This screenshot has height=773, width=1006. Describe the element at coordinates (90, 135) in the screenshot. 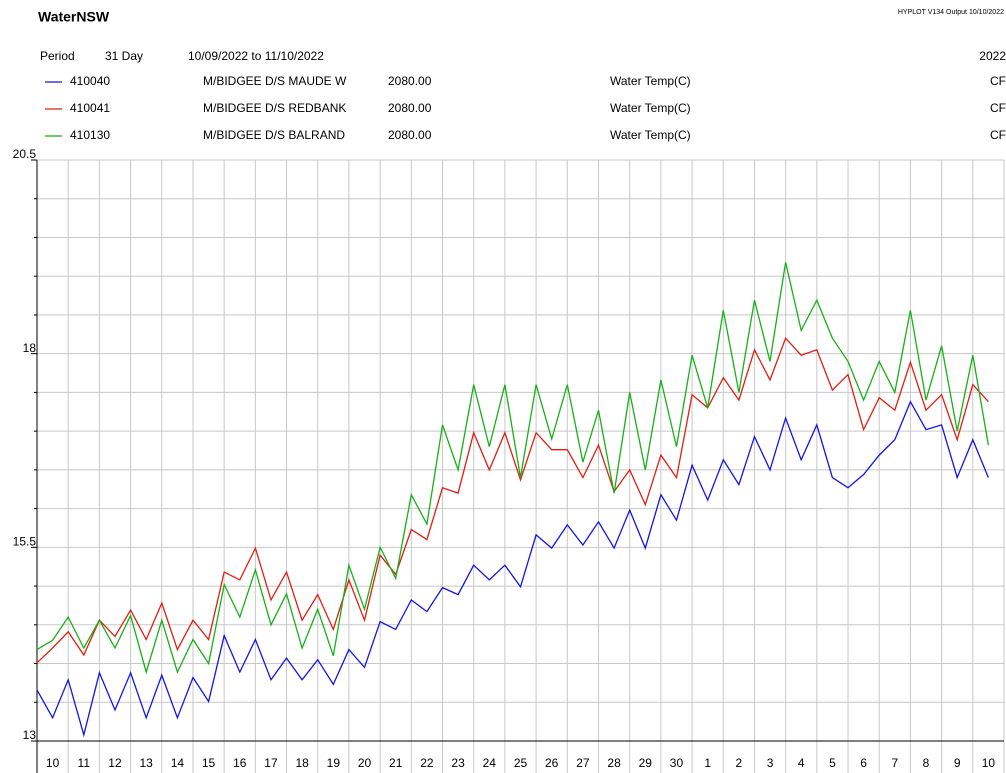

I see `legend-name: 410130` at that location.